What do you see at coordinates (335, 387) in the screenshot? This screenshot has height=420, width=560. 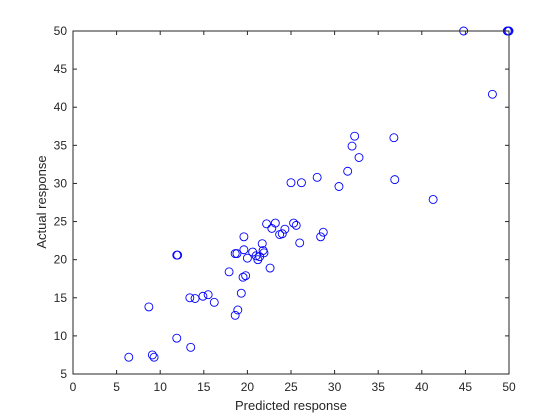 I see `x-tick-label: 30` at bounding box center [335, 387].